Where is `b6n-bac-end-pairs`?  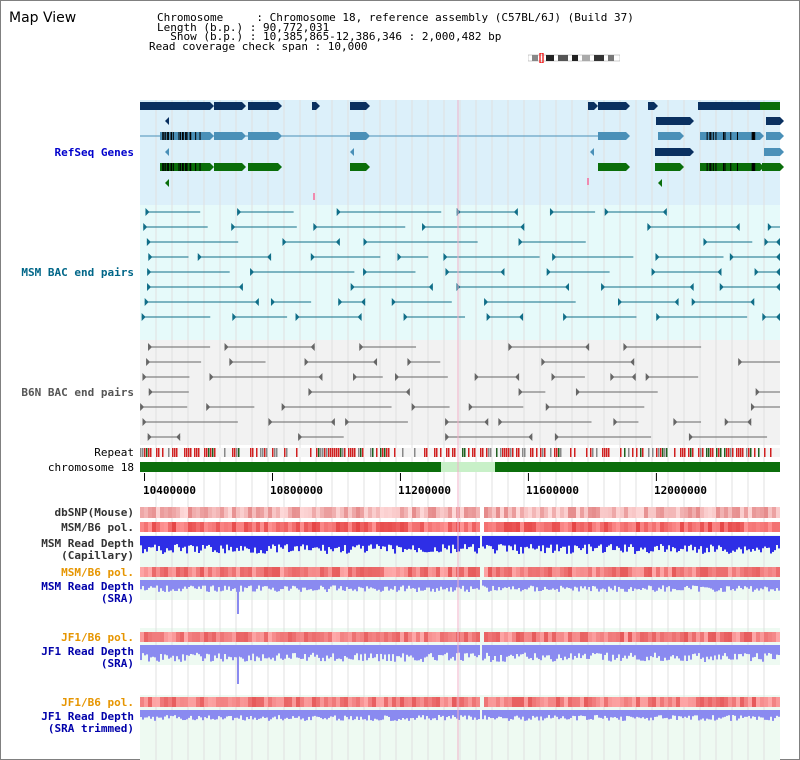 b6n-bac-end-pairs is located at coordinates (460, 392).